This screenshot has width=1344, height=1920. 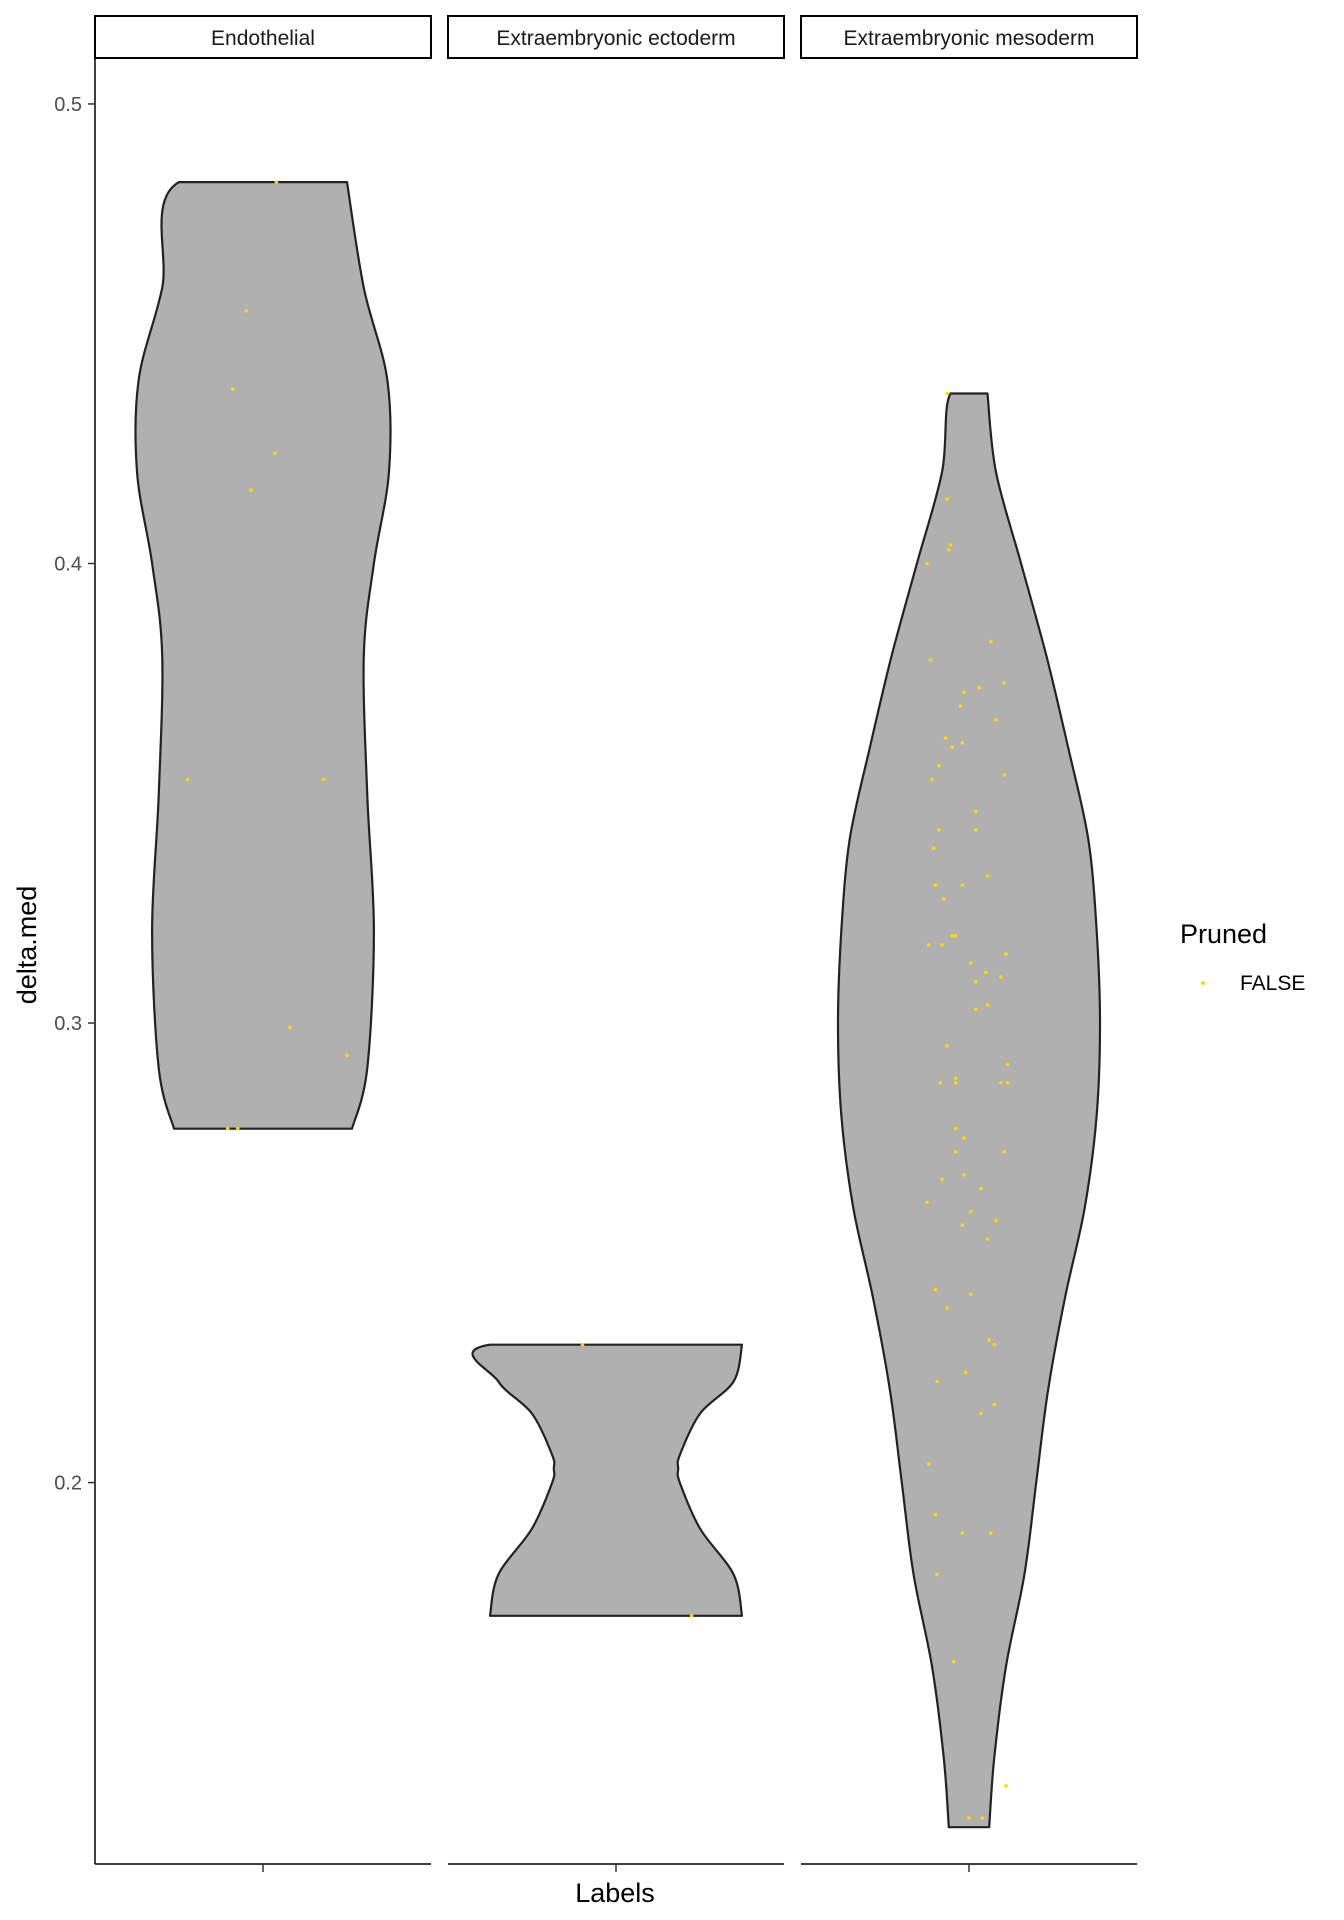 What do you see at coordinates (615, 1893) in the screenshot?
I see `x-axis-title: Labels` at bounding box center [615, 1893].